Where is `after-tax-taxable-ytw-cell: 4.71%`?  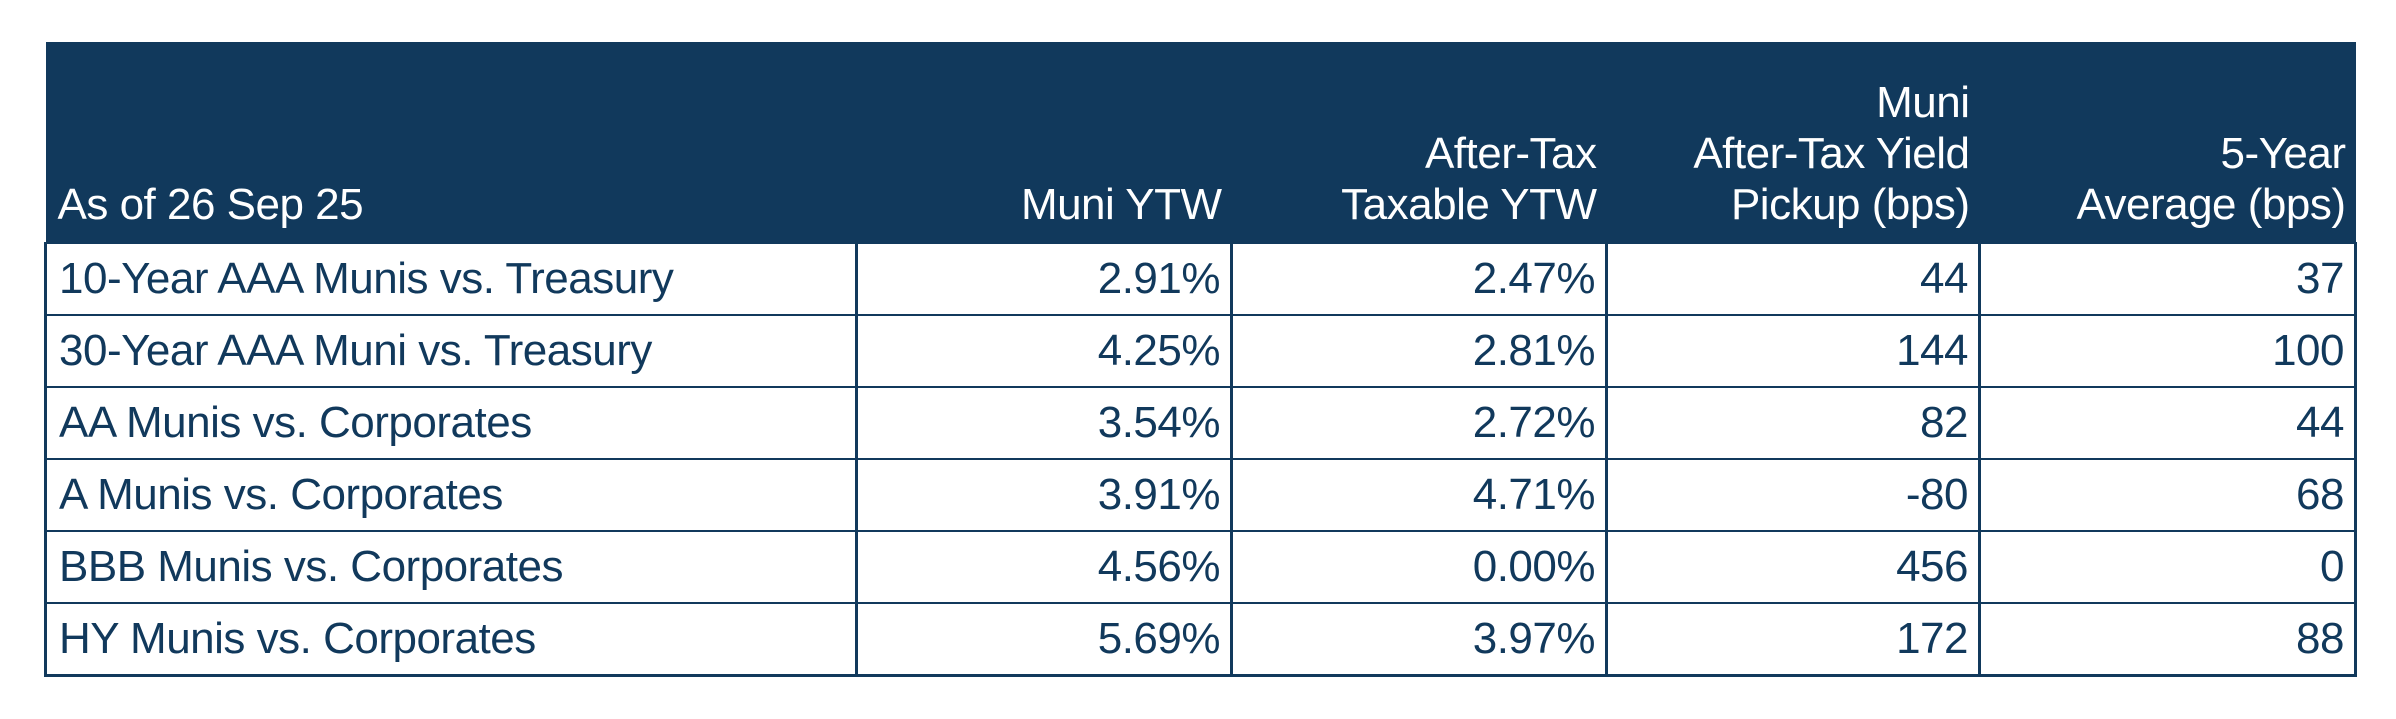
after-tax-taxable-ytw-cell: 4.71% is located at coordinates (1419, 495).